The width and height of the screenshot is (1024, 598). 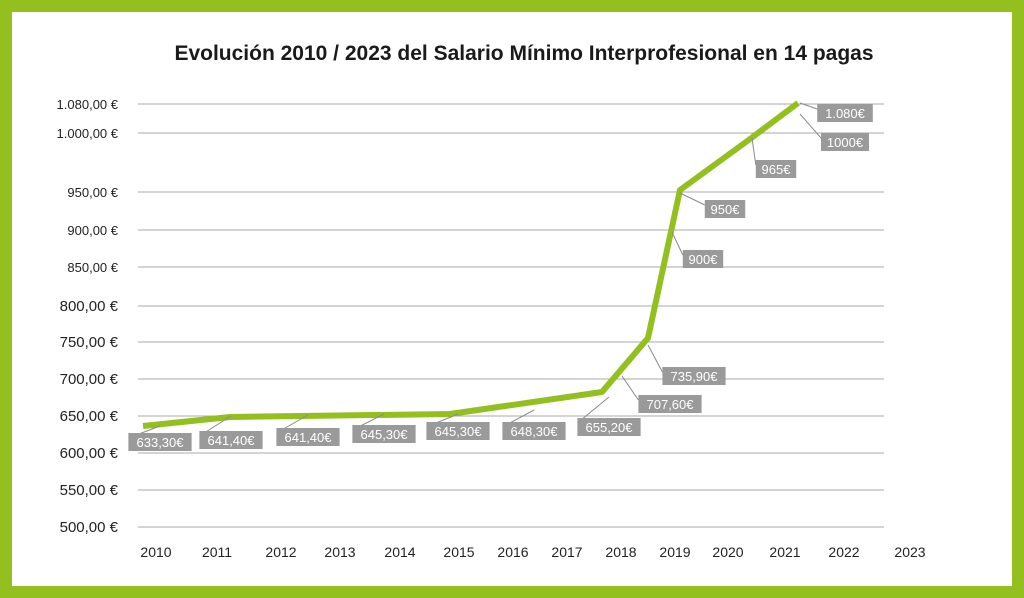 I want to click on data-label: 648,30€, so click(x=535, y=431).